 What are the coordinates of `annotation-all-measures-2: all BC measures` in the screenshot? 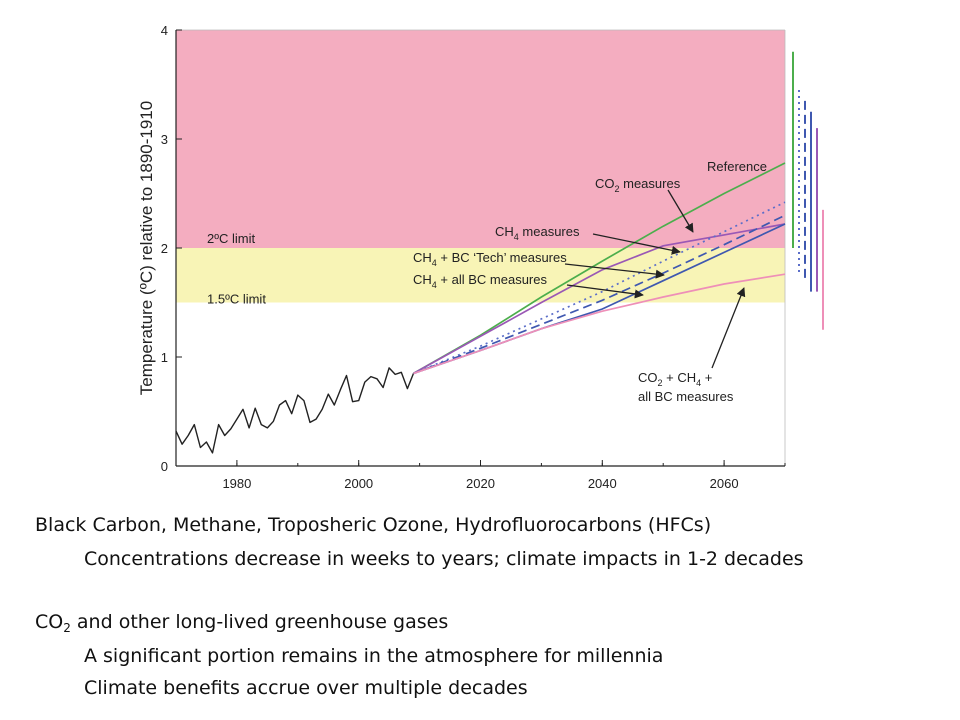 It's located at (686, 396).